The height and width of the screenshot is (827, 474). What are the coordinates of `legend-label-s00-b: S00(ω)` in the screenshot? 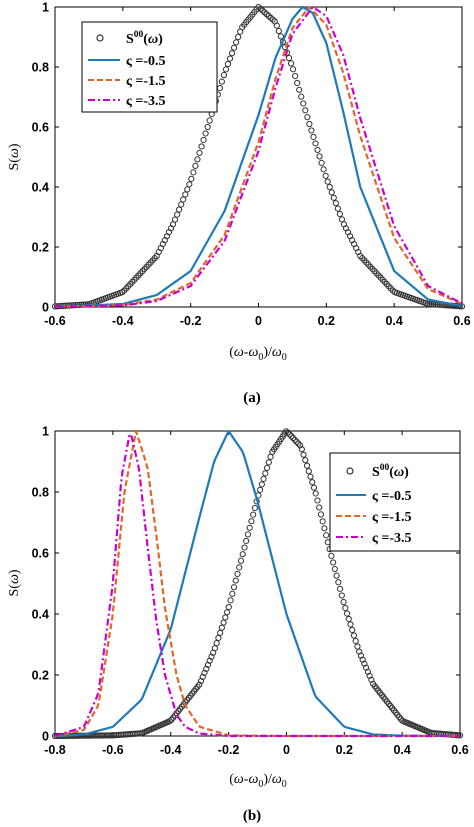 It's located at (390, 471).